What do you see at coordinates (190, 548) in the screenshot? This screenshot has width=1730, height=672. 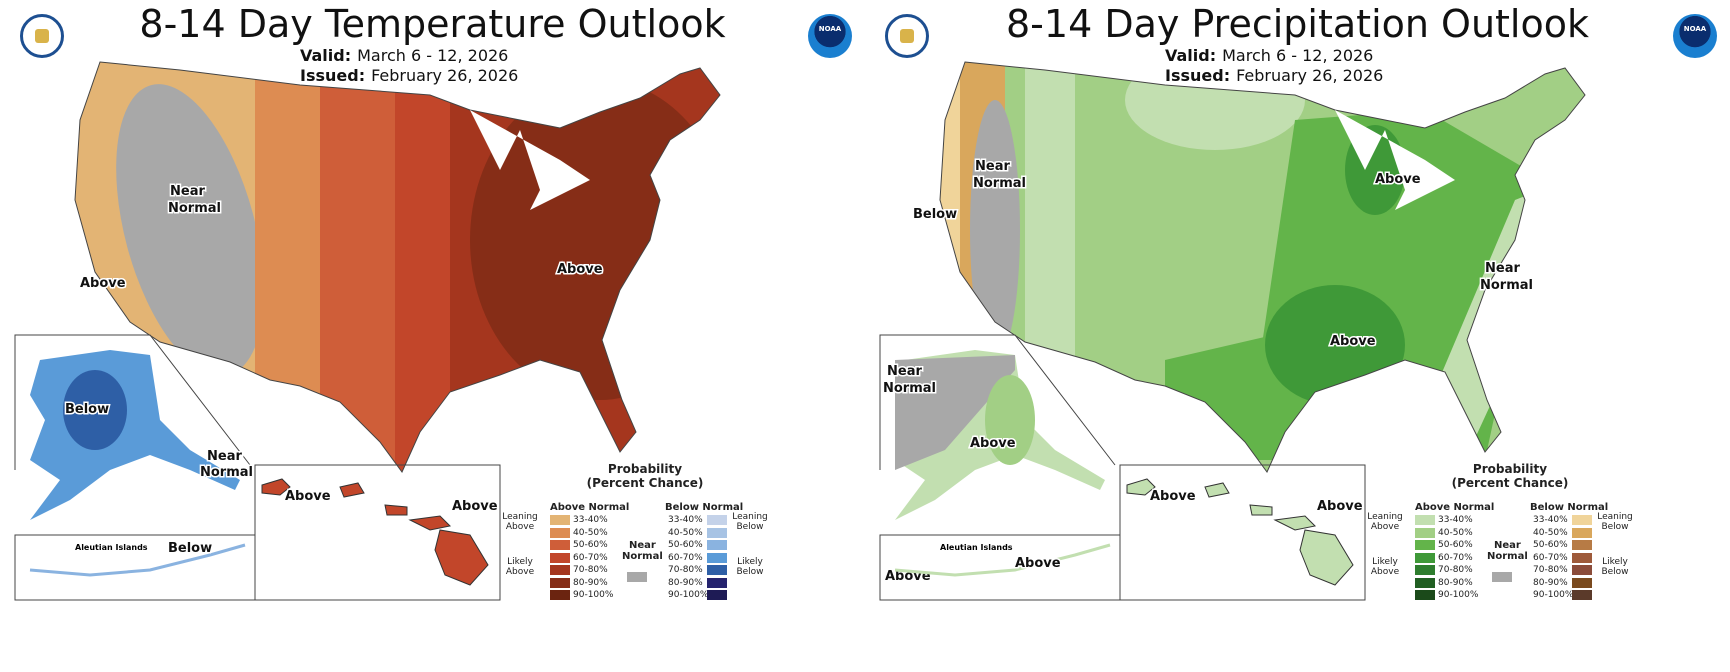 I see `label-aleutian: Below` at bounding box center [190, 548].